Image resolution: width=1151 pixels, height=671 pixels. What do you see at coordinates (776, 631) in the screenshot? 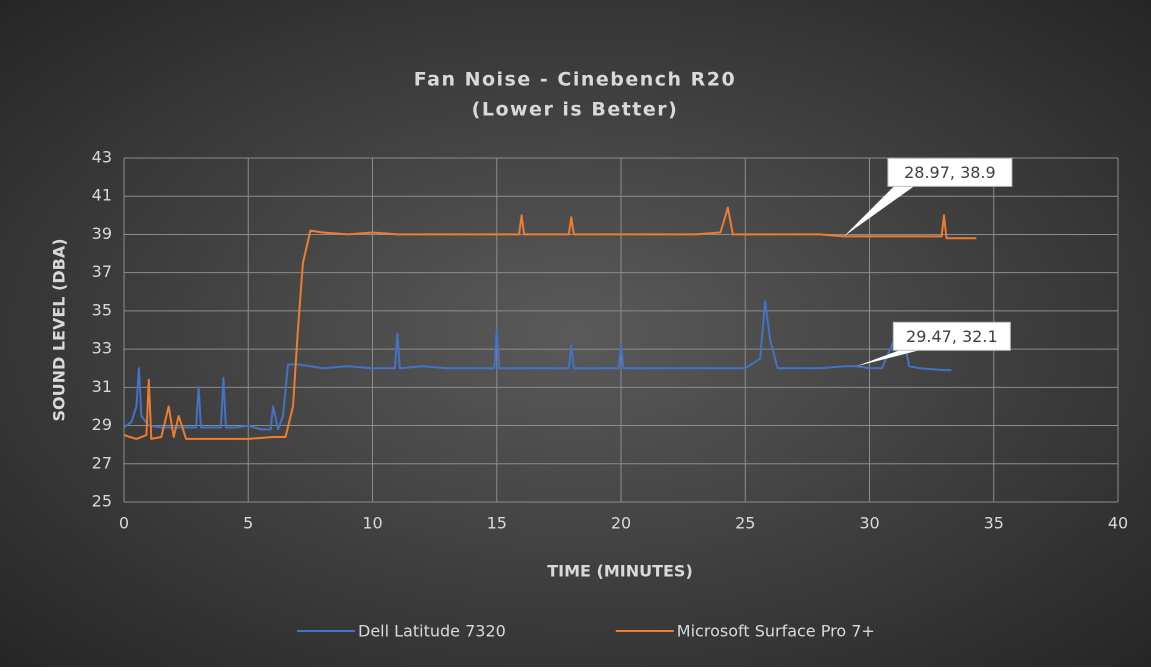
I see `legend-label: Microsoft Surface Pro 7+` at bounding box center [776, 631].